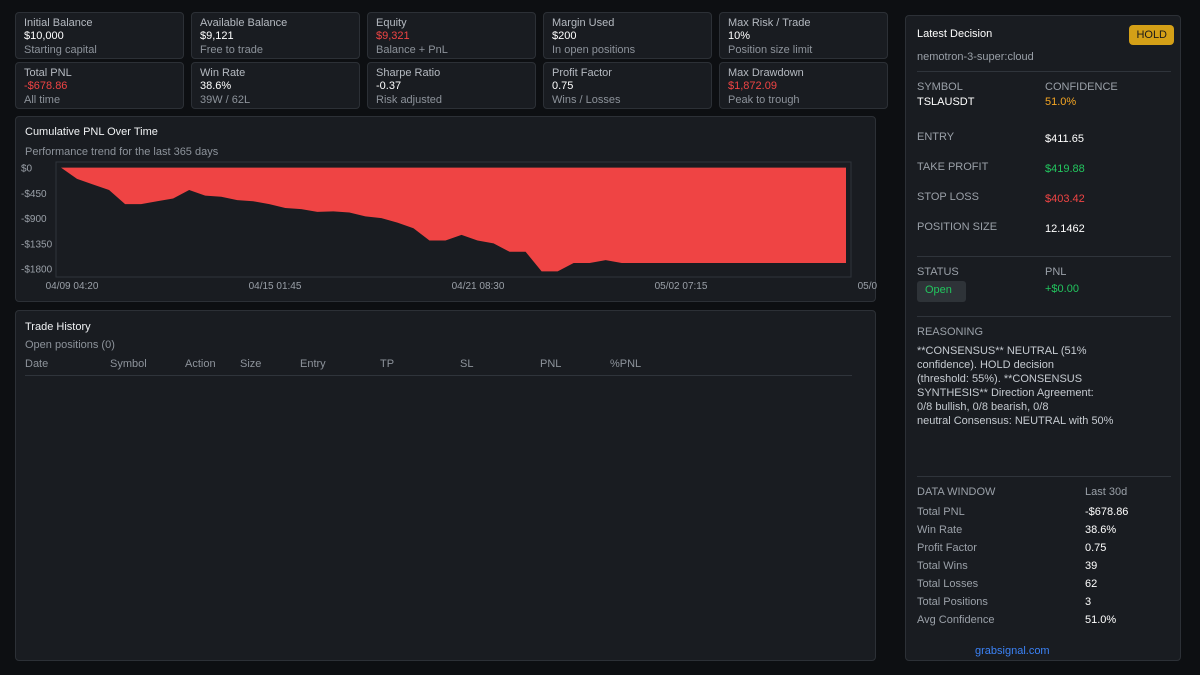 The width and height of the screenshot is (1200, 675). What do you see at coordinates (583, 23) in the screenshot?
I see `stat-label: Margin Used` at bounding box center [583, 23].